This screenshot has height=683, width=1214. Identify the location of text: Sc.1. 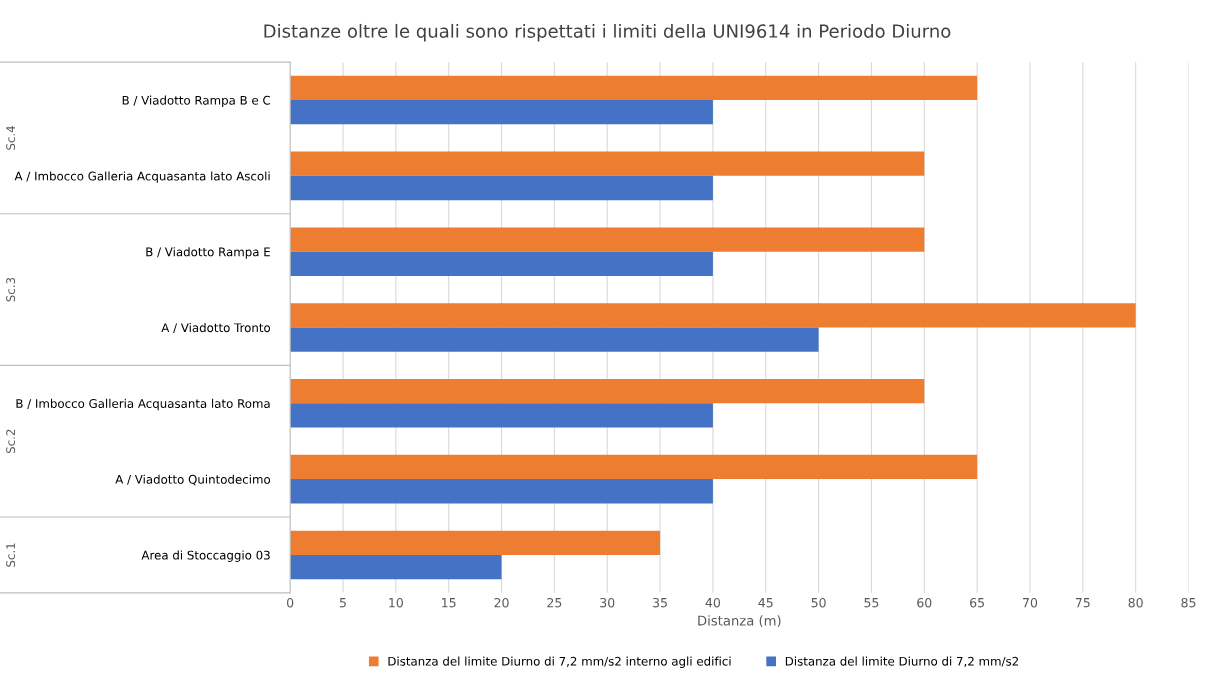
(11, 555).